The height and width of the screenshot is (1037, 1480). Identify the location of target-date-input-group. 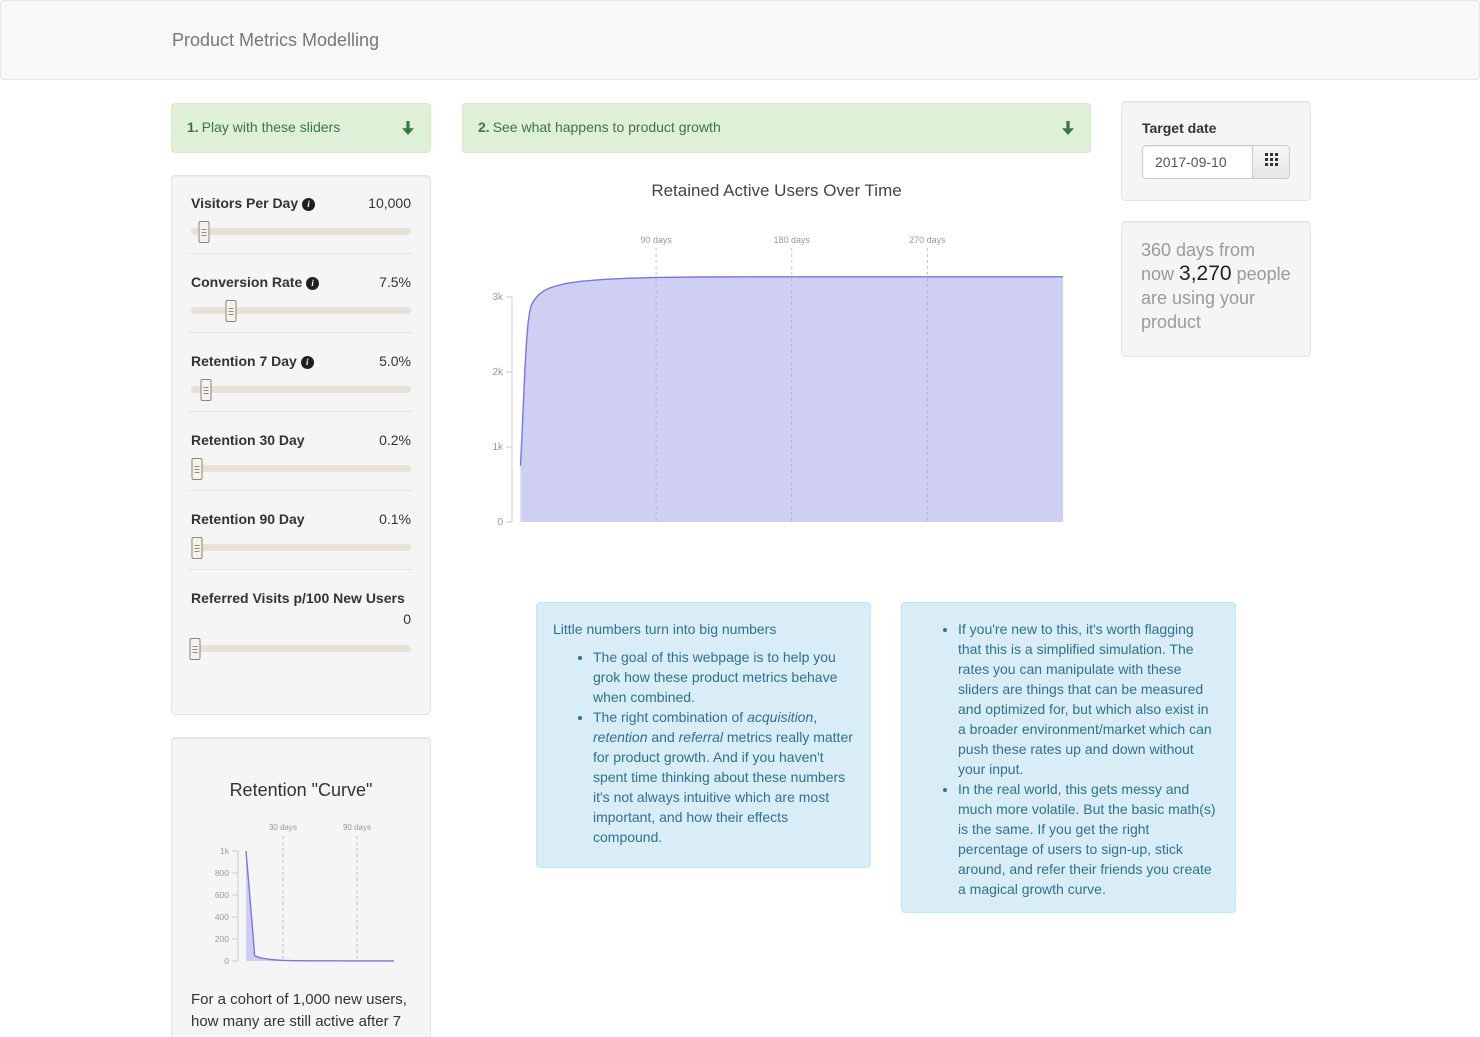
(1216, 162).